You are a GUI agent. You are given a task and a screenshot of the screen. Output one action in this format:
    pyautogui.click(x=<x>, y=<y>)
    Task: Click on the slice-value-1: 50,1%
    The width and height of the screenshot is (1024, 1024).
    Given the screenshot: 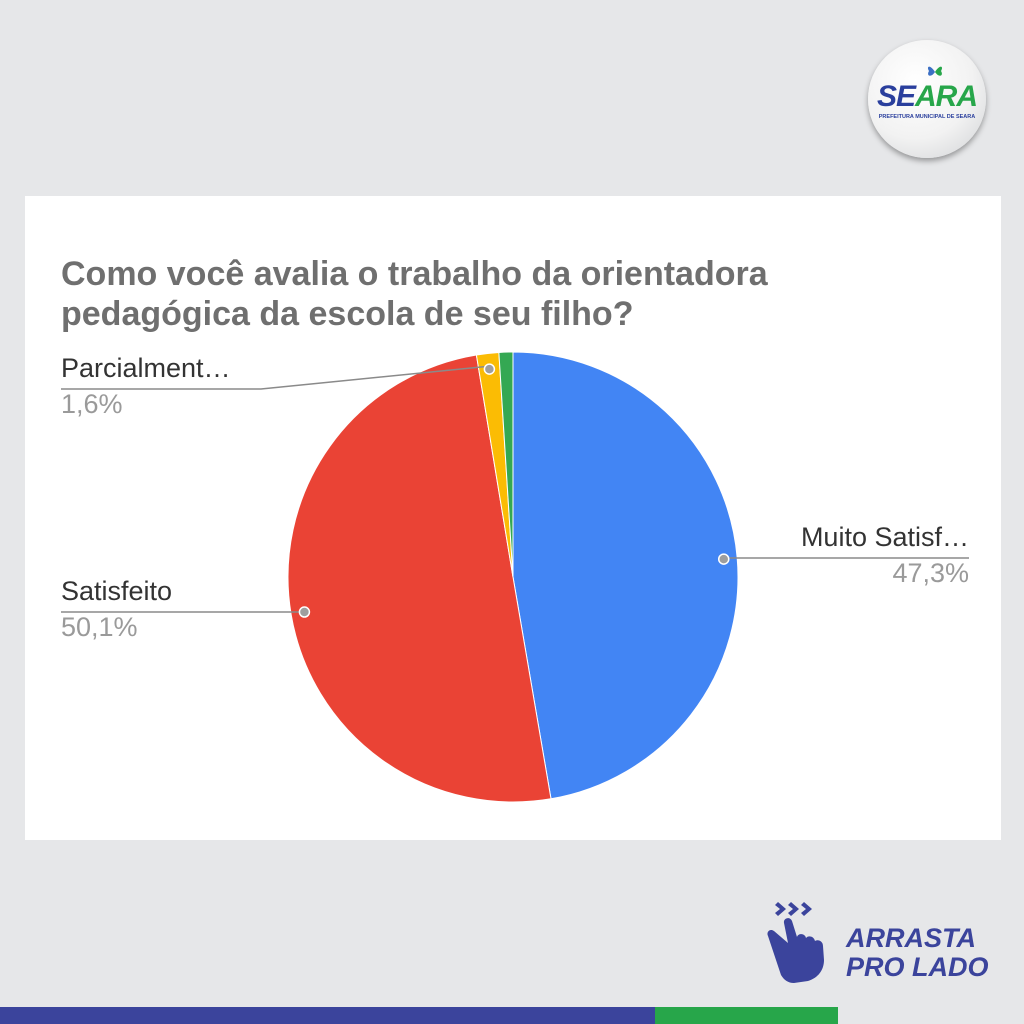 What is the action you would take?
    pyautogui.click(x=99, y=627)
    